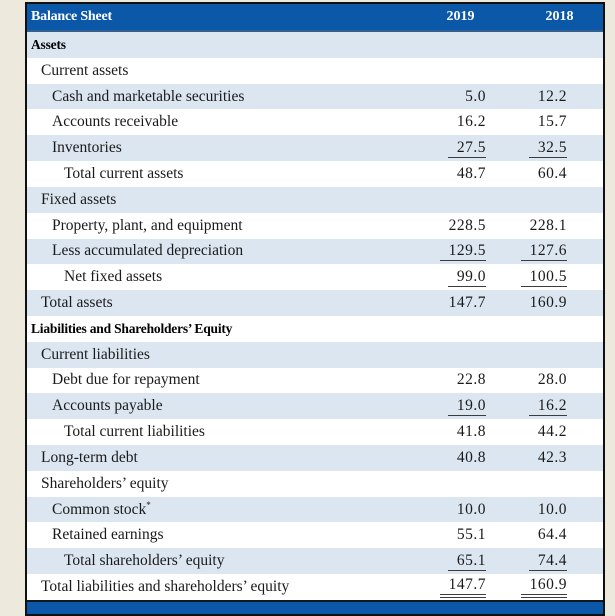  What do you see at coordinates (552, 509) in the screenshot?
I see `value-2018: 10.0` at bounding box center [552, 509].